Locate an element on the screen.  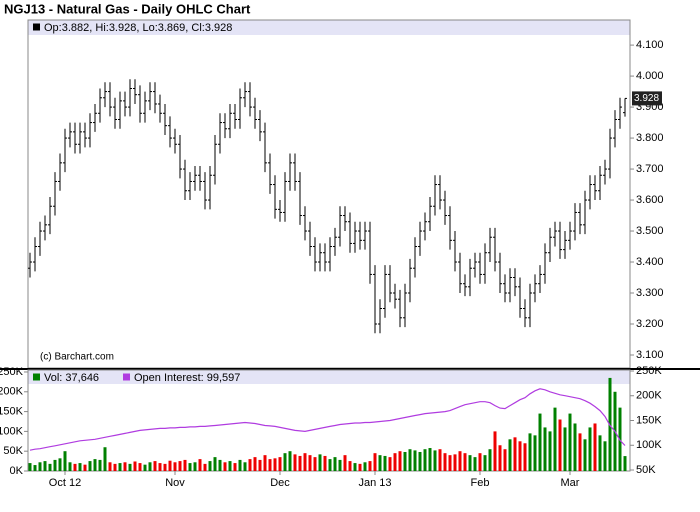
volume-legend: Vol: 37,646 is located at coordinates (71, 378).